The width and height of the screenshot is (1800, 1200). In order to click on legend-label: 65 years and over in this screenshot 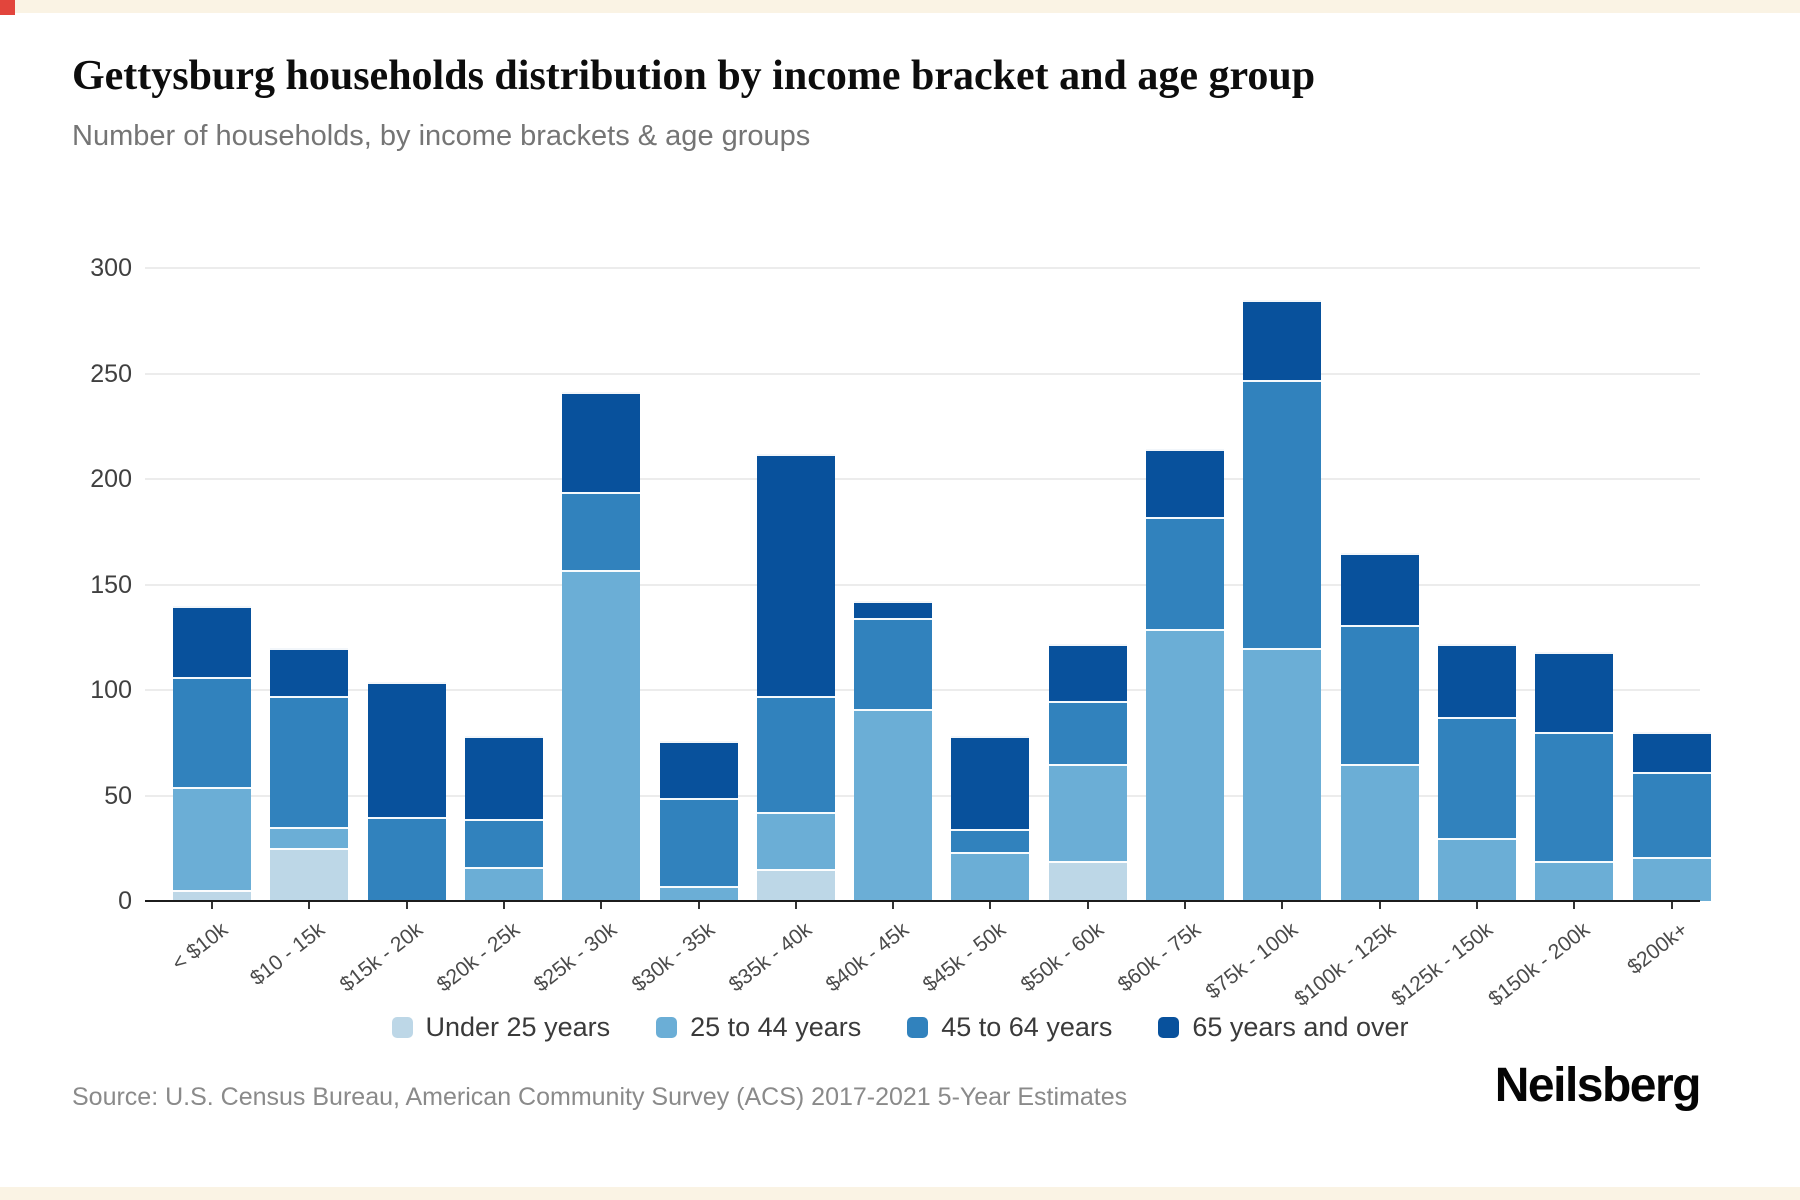, I will do `click(1300, 1027)`.